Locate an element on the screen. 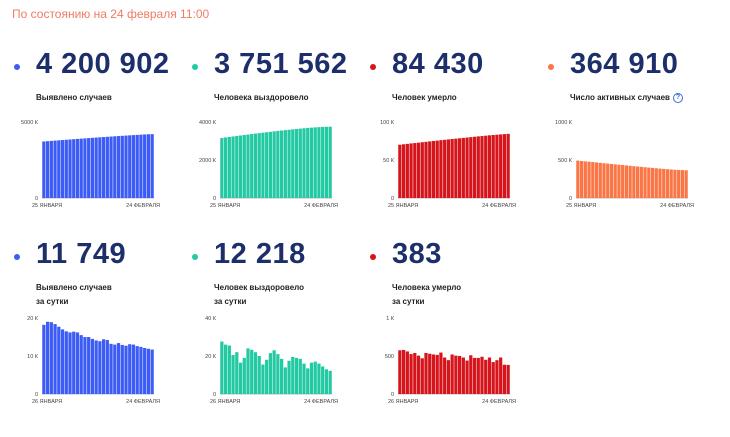 The width and height of the screenshot is (730, 437). stat-value: 3 751 562 is located at coordinates (281, 64).